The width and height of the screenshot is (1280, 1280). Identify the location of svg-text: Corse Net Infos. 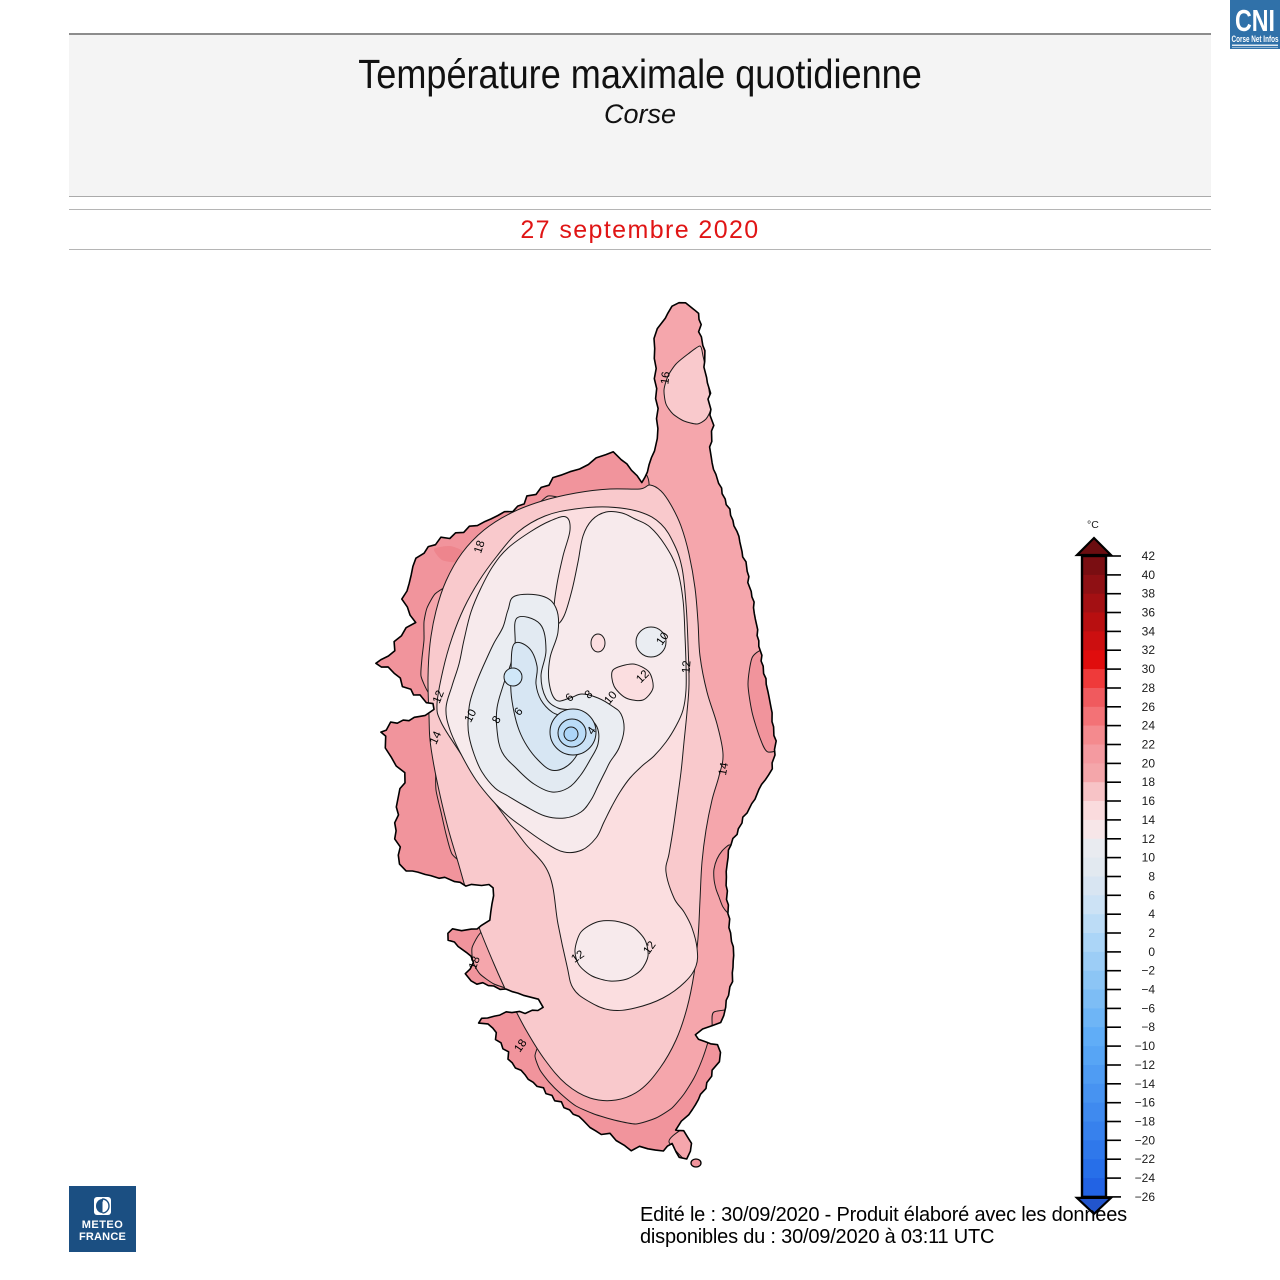
(1255, 39).